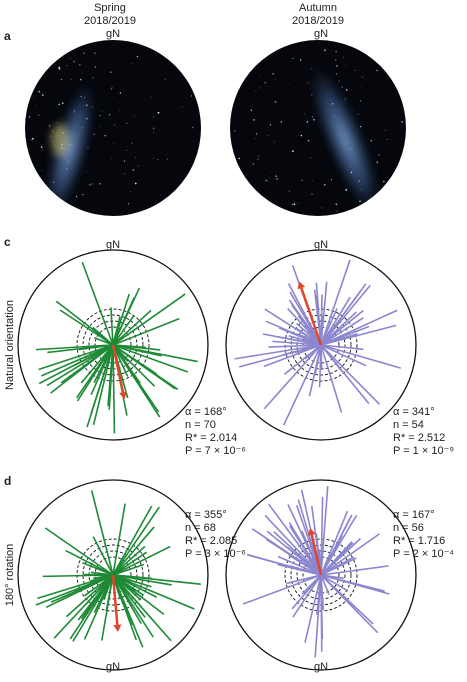 This screenshot has height=682, width=467. Describe the element at coordinates (321, 34) in the screenshot. I see `north-label: gN` at that location.